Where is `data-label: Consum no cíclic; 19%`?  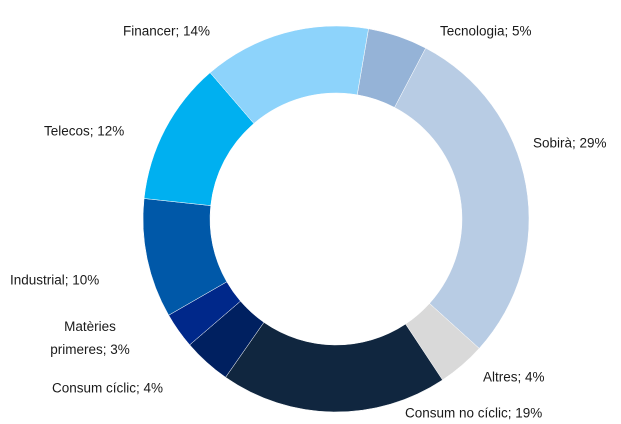 data-label: Consum no cíclic; 19% is located at coordinates (474, 413).